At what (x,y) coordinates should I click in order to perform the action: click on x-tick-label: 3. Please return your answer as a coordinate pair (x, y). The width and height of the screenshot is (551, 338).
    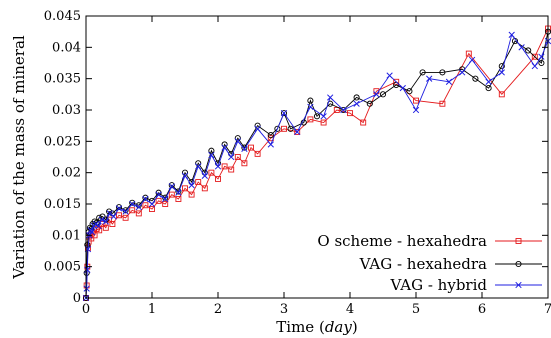
    Looking at the image, I should click on (284, 309).